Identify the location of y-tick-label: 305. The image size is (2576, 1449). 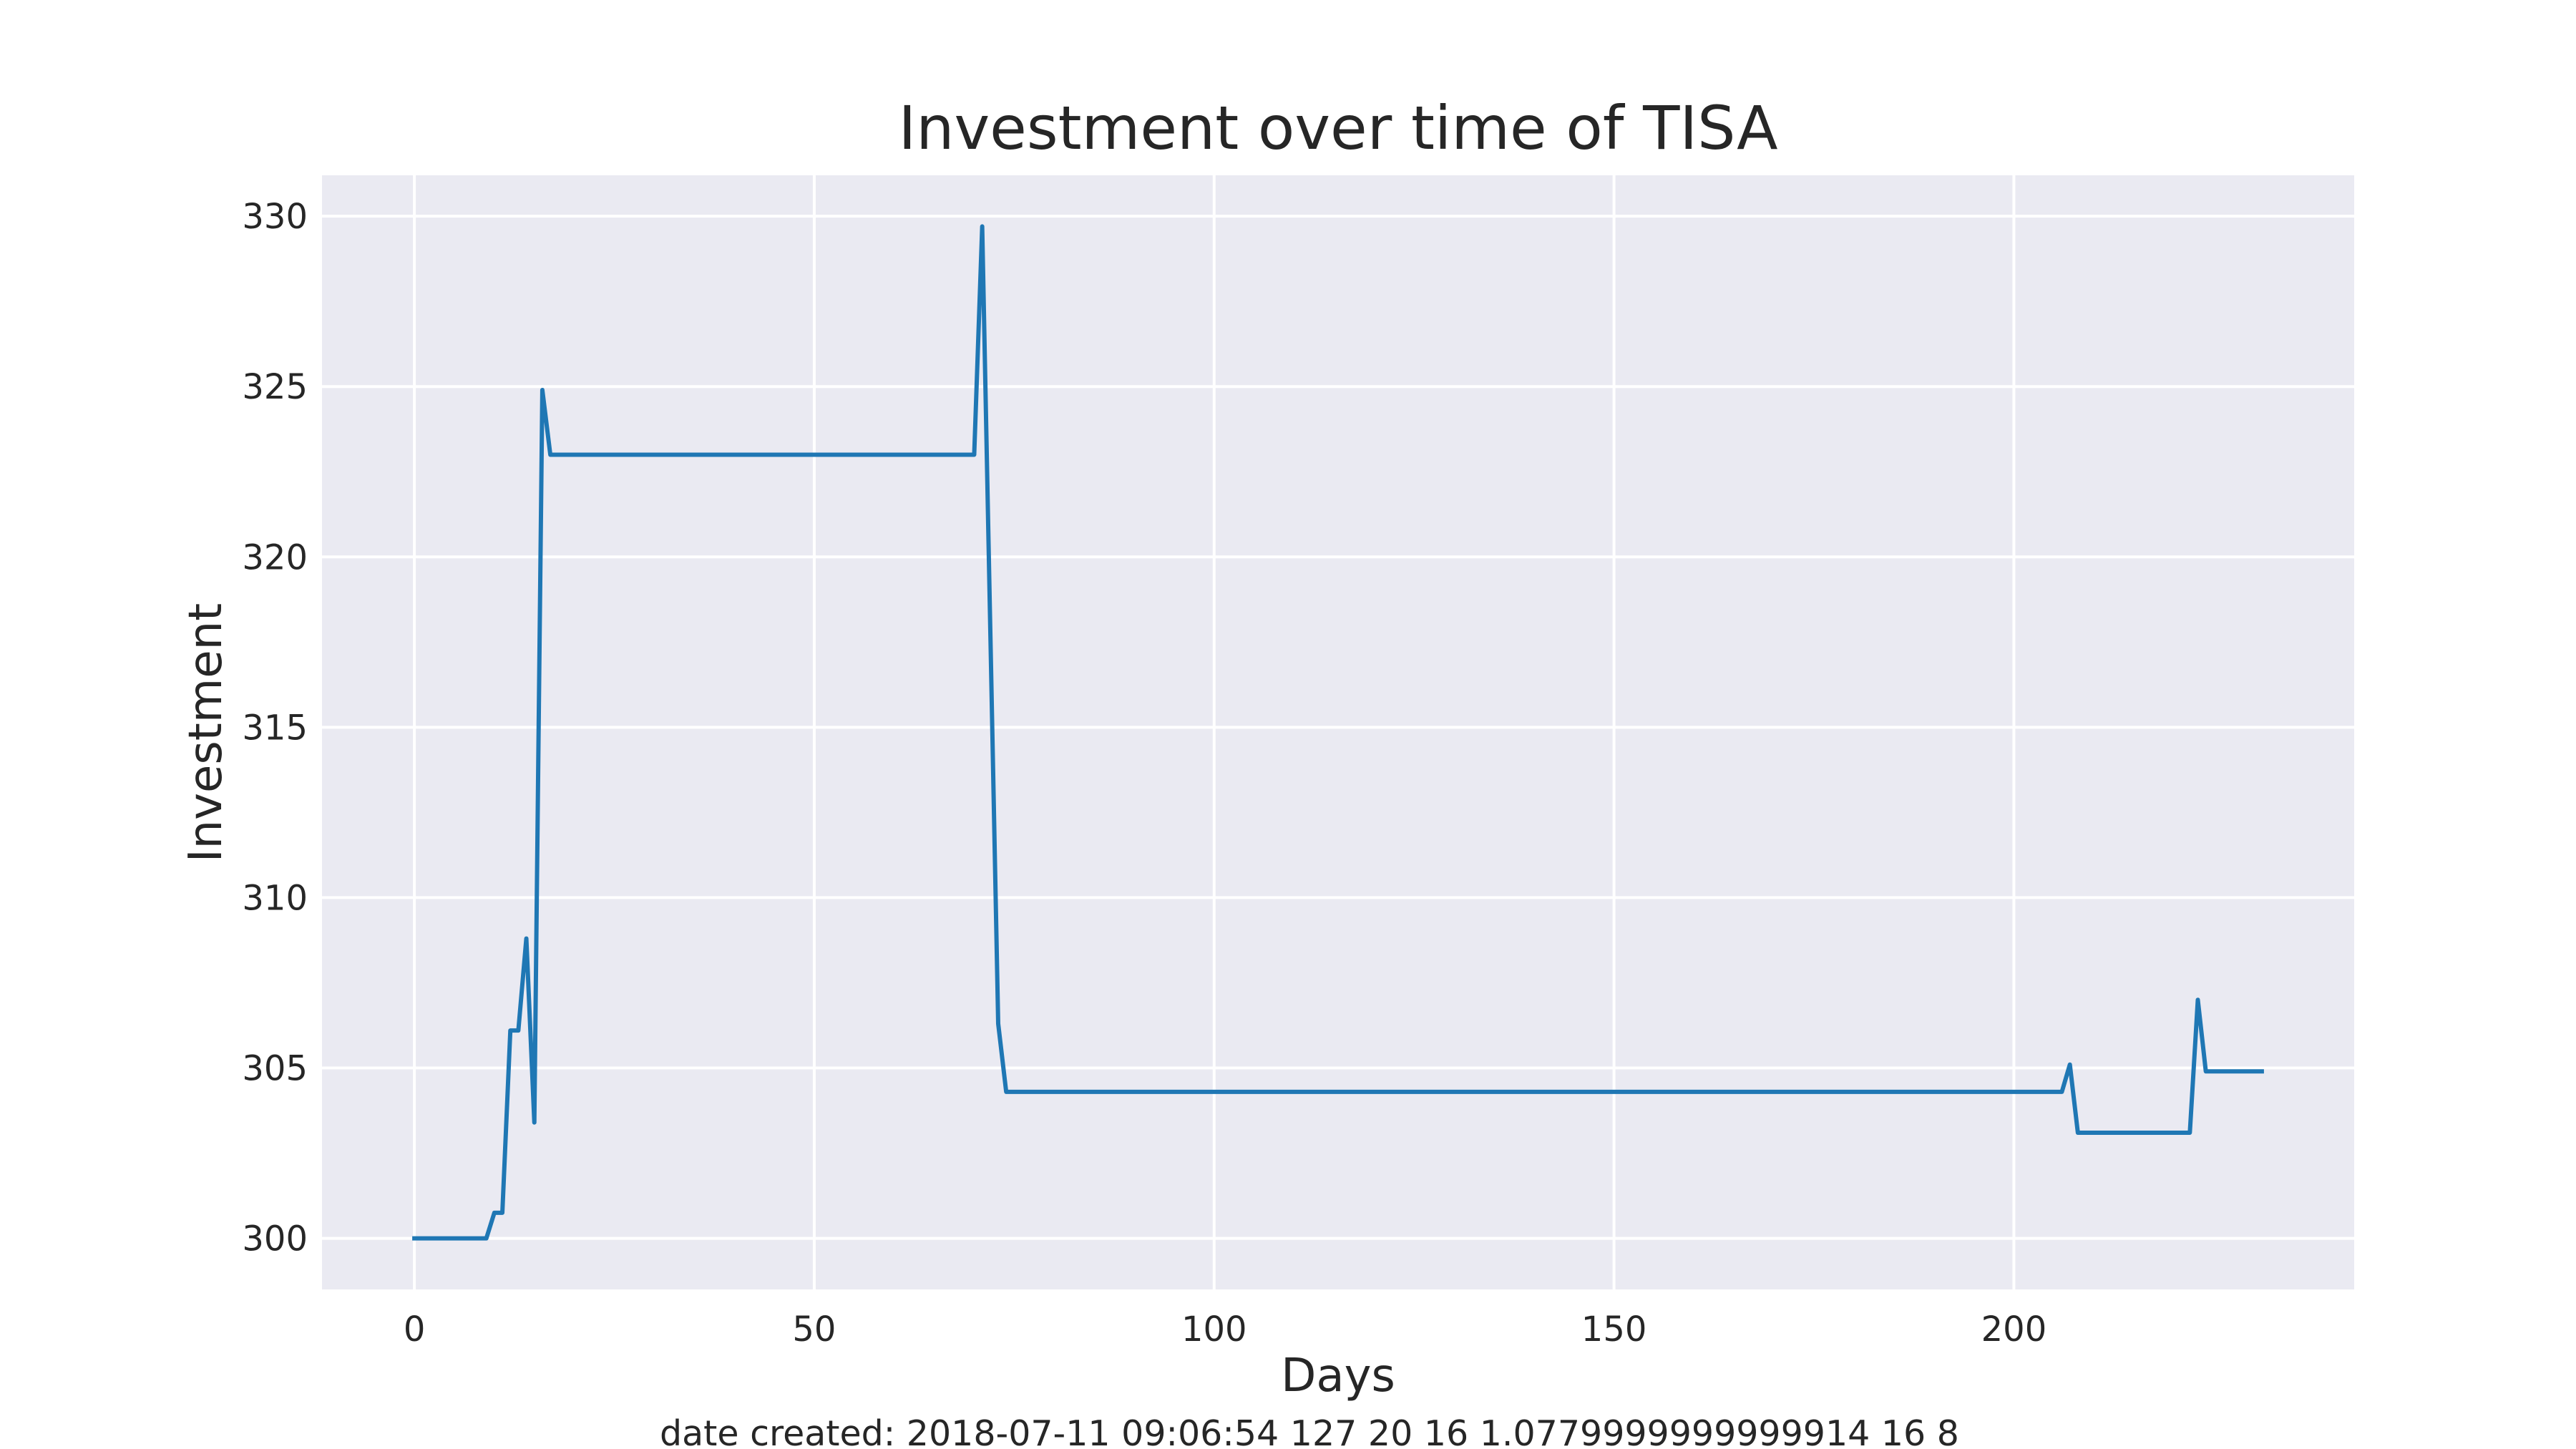
(275, 1069).